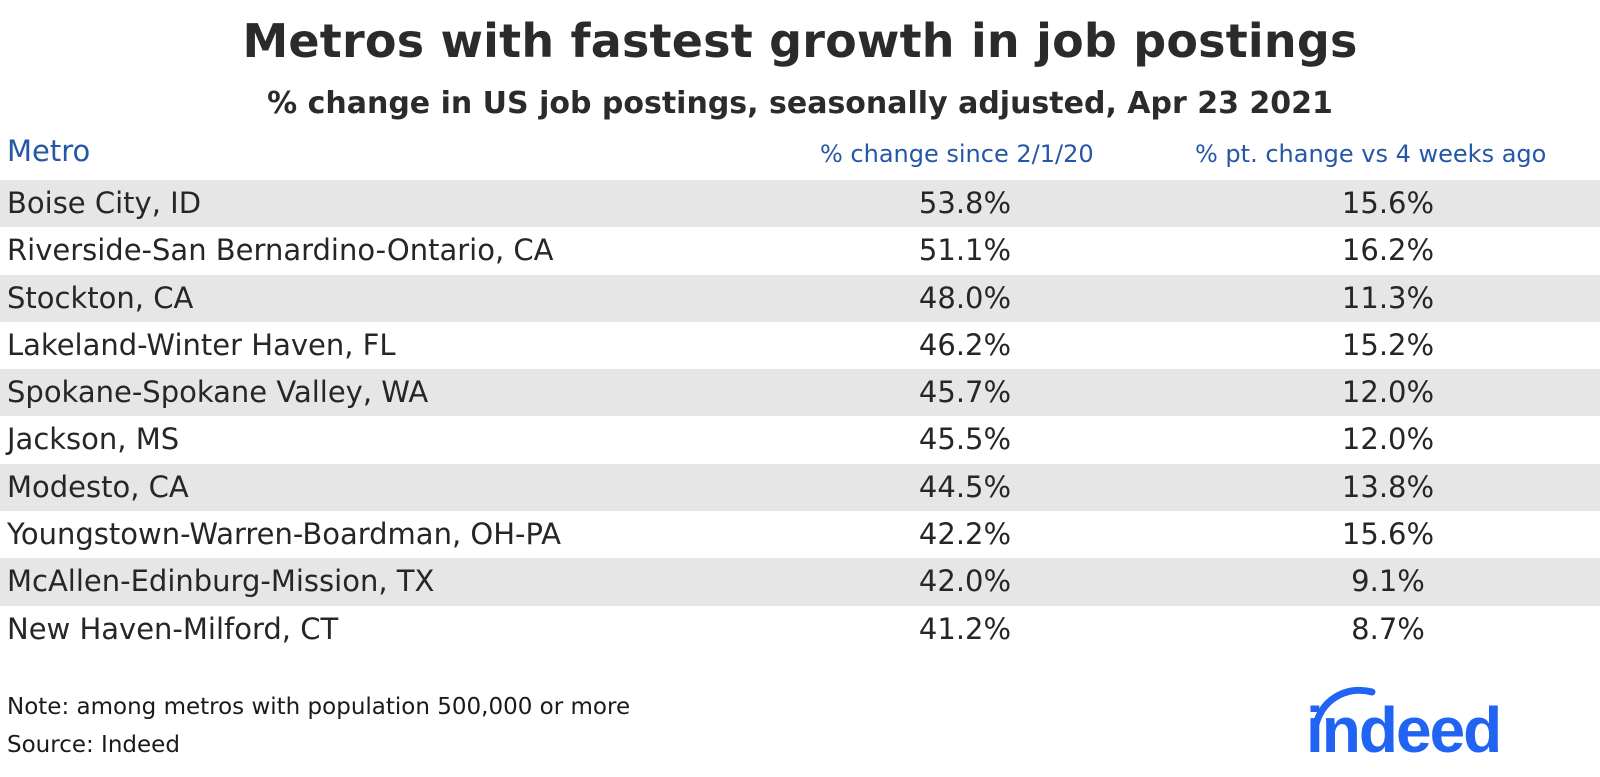  Describe the element at coordinates (1344, 707) in the screenshot. I see `logo-swoosh-icon` at that location.